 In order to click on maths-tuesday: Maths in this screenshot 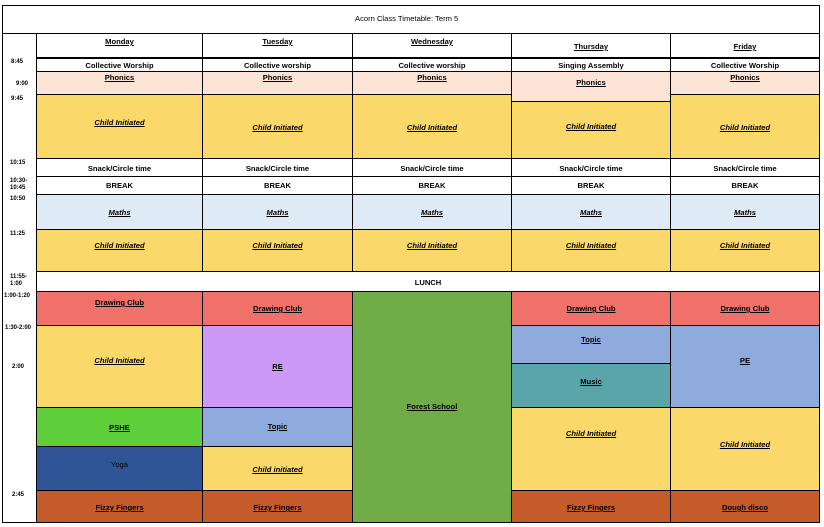, I will do `click(277, 212)`.